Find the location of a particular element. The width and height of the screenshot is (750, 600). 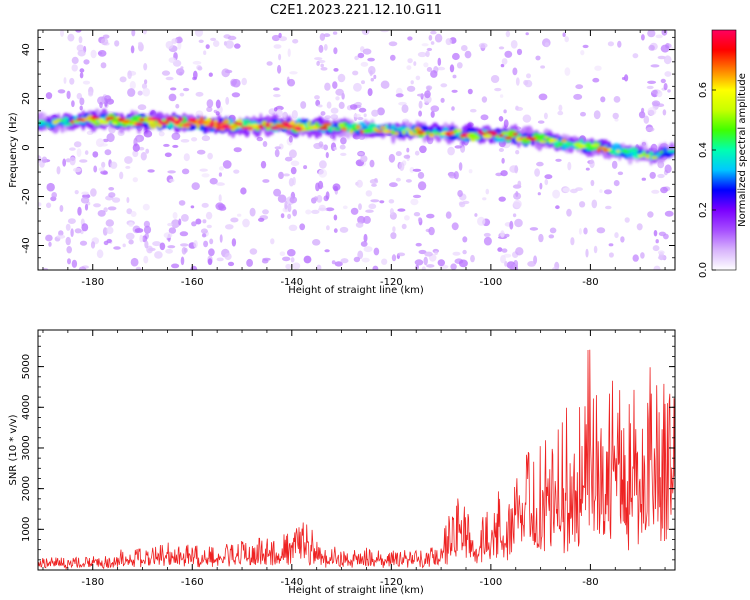

colorbar-tick-label: 0.6 is located at coordinates (703, 90).